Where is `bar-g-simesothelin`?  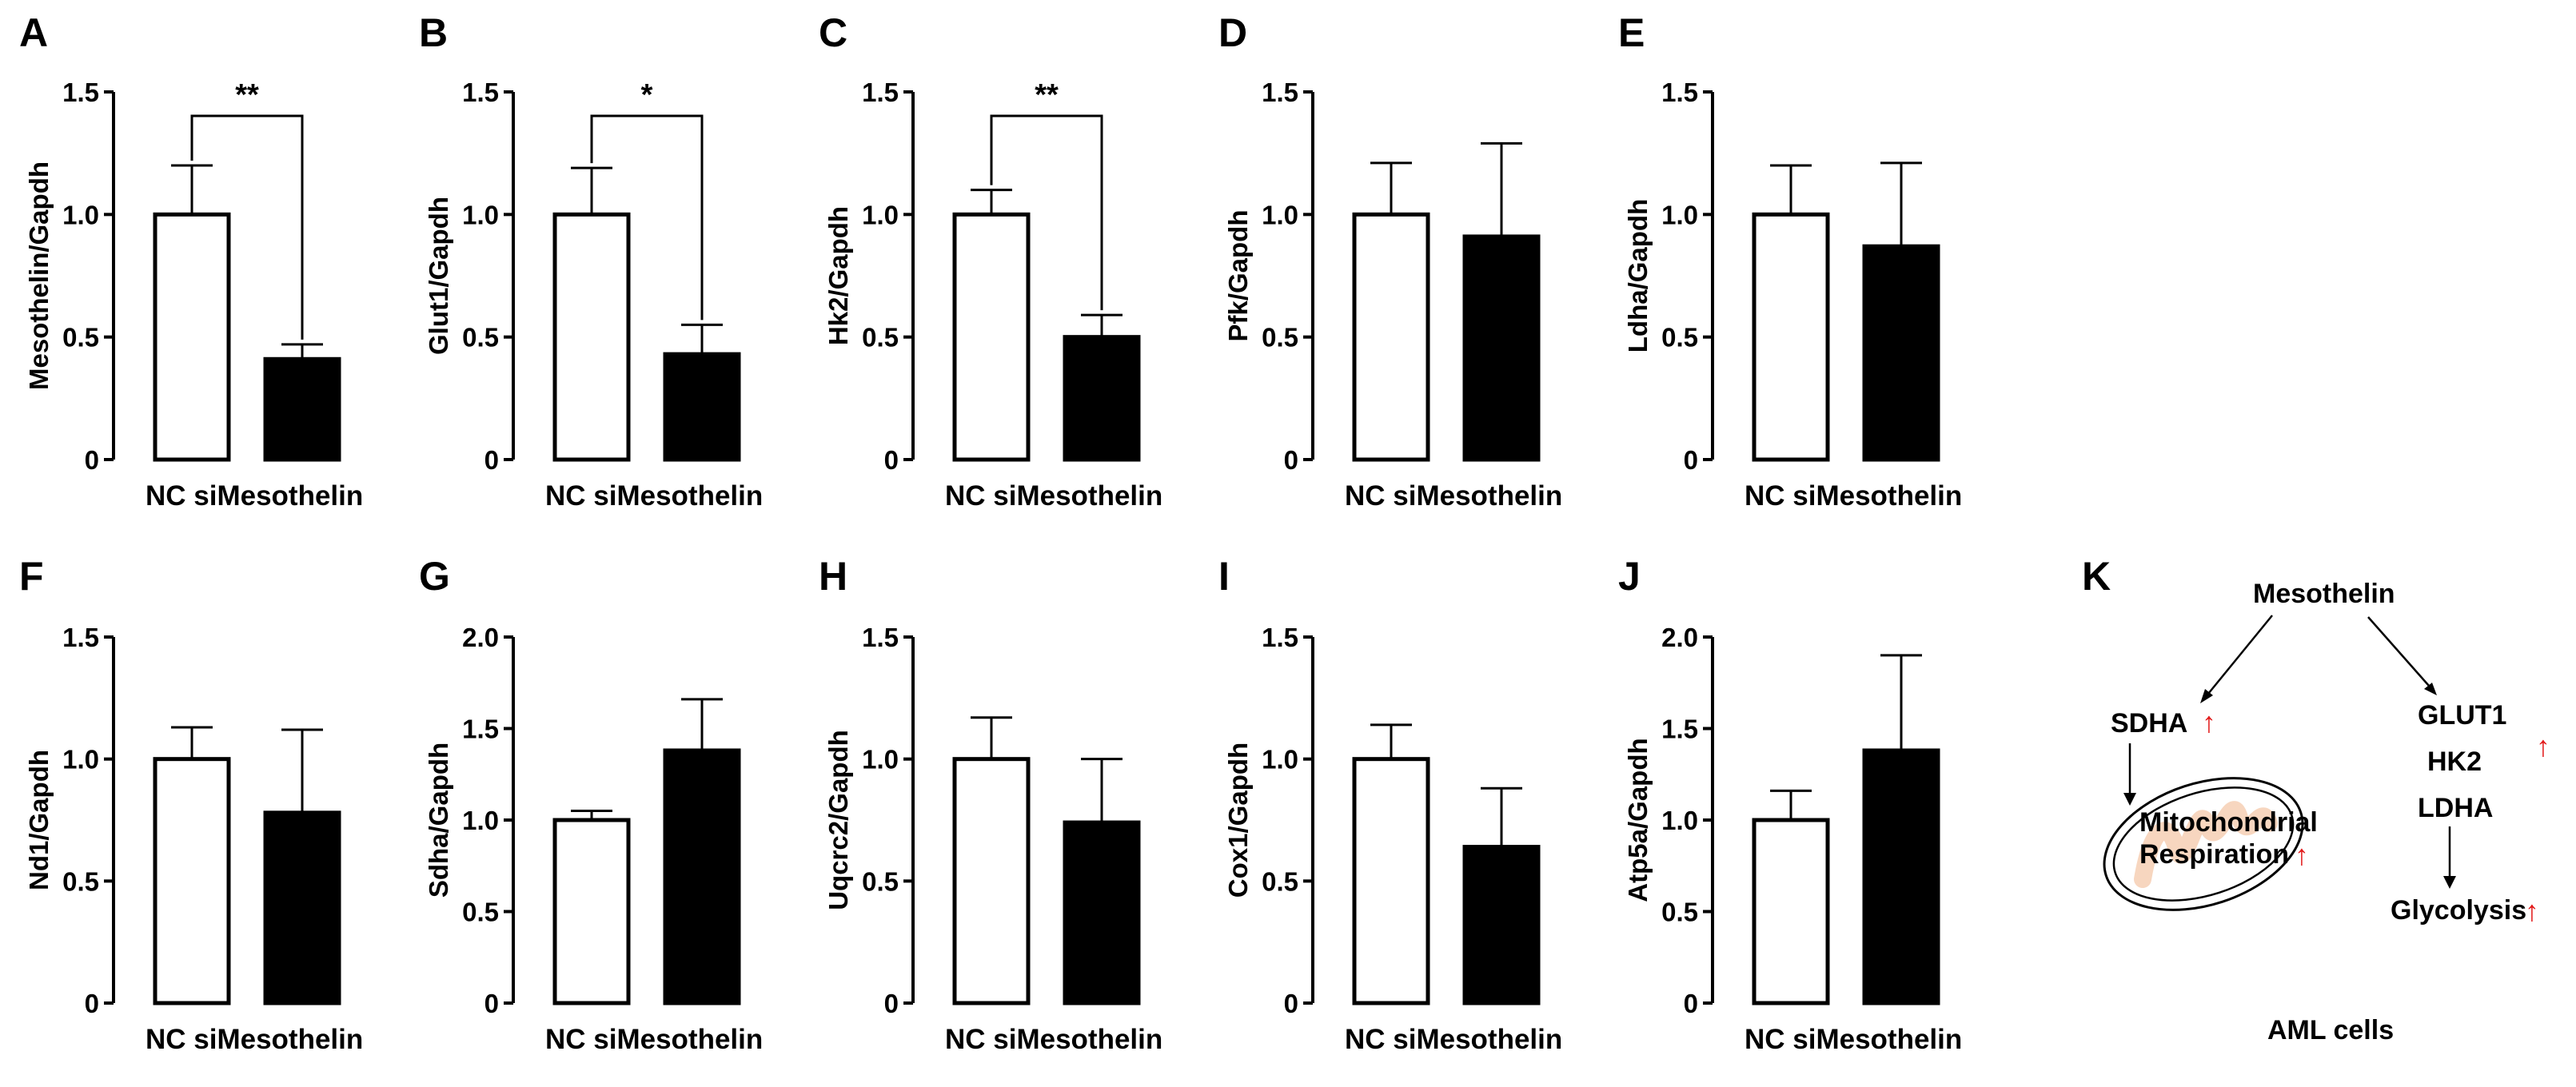 bar-g-simesothelin is located at coordinates (702, 877).